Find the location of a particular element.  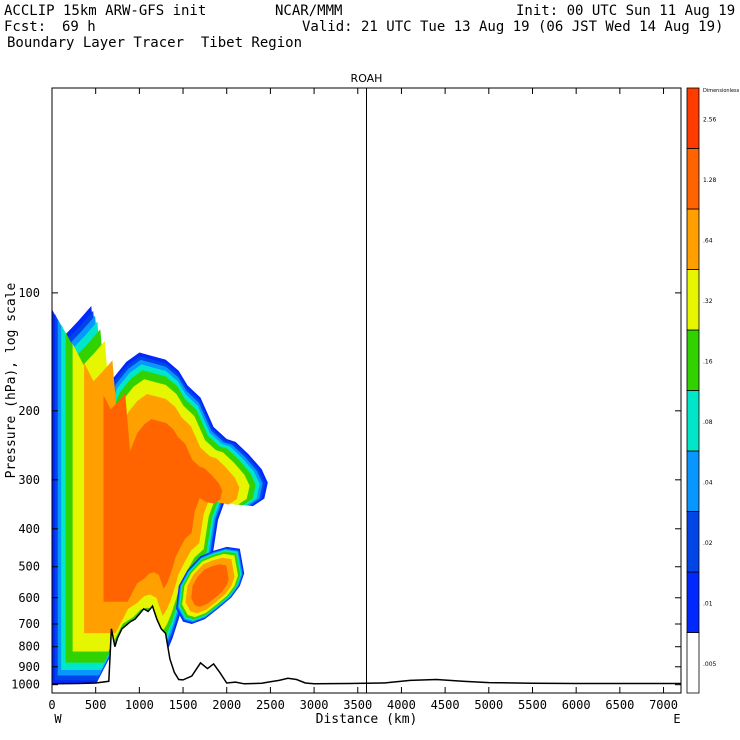

x-tick-label: 1000 is located at coordinates (139, 705).